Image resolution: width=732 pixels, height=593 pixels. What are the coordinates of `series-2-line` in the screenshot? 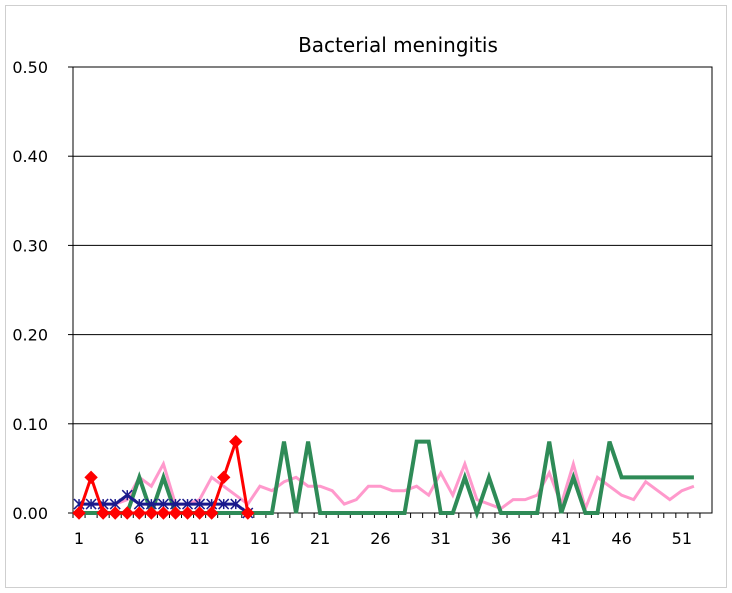 It's located at (386, 479).